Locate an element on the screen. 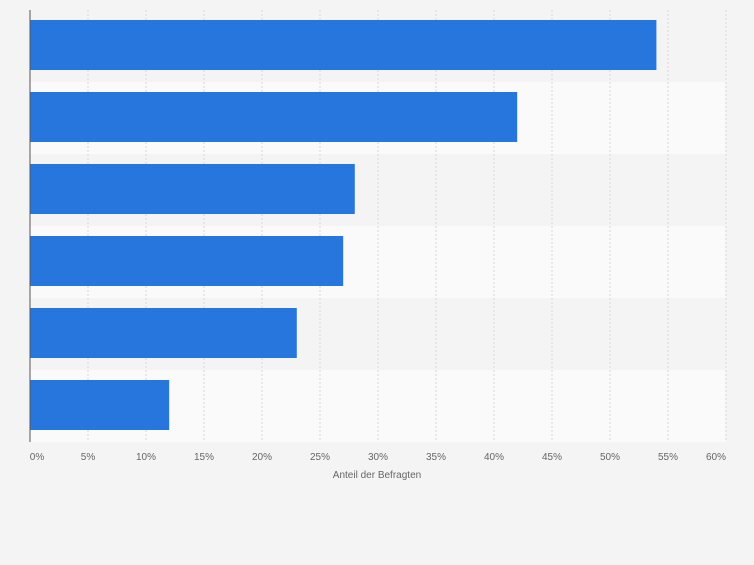 The height and width of the screenshot is (565, 754). x-tick-label: 55% is located at coordinates (668, 457).